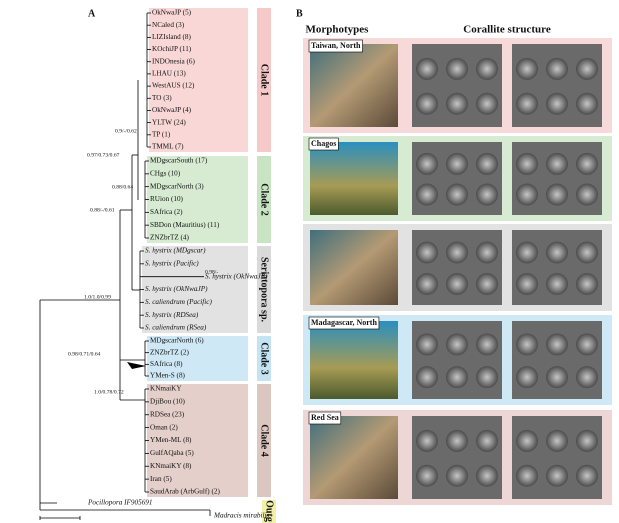 Image resolution: width=619 pixels, height=523 pixels. What do you see at coordinates (172, 315) in the screenshot?
I see `leaf-label: S. hystrix (RDSea)` at bounding box center [172, 315].